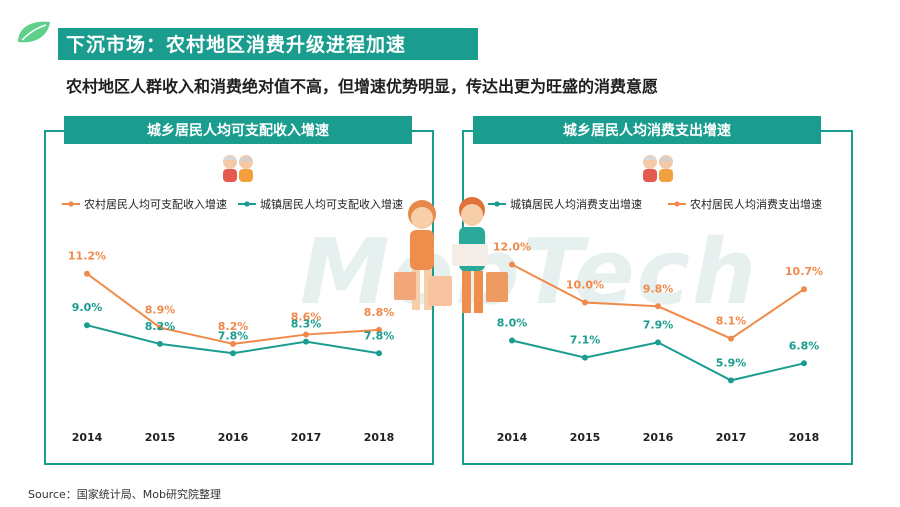 The width and height of the screenshot is (900, 507). I want to click on data-label: 8.1%, so click(731, 321).